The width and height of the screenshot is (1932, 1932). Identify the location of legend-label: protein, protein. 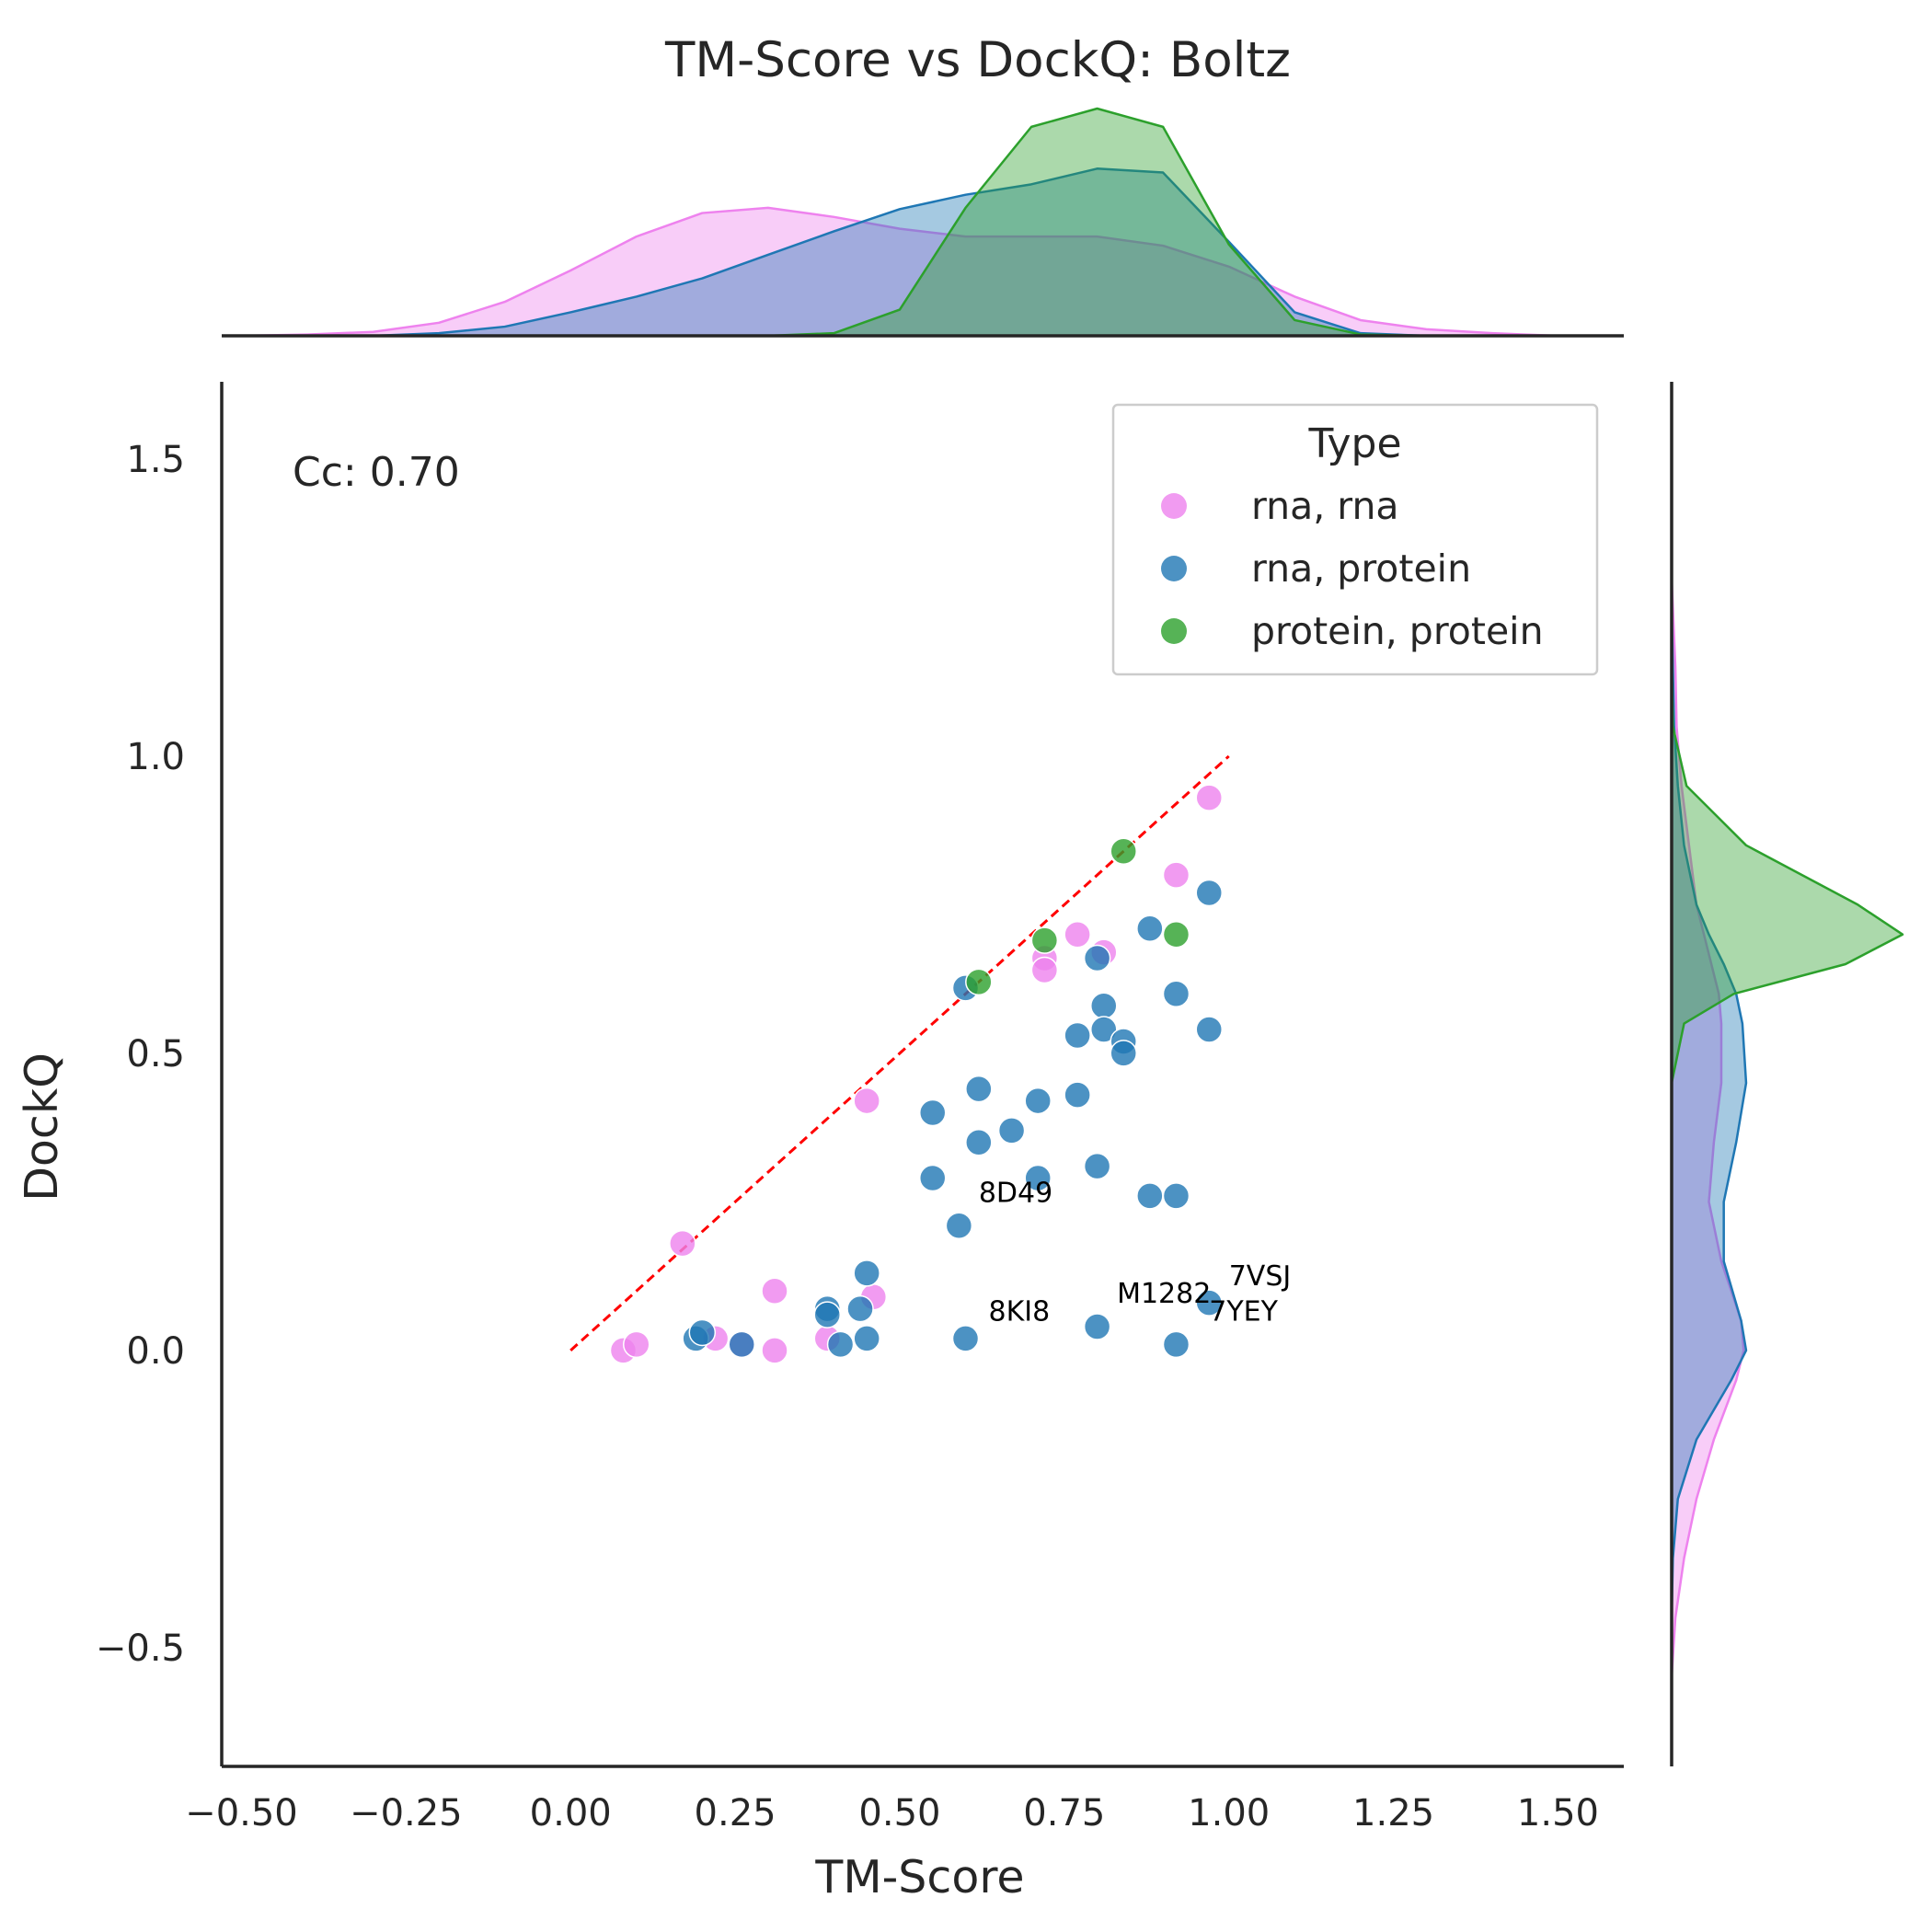
(1397, 631).